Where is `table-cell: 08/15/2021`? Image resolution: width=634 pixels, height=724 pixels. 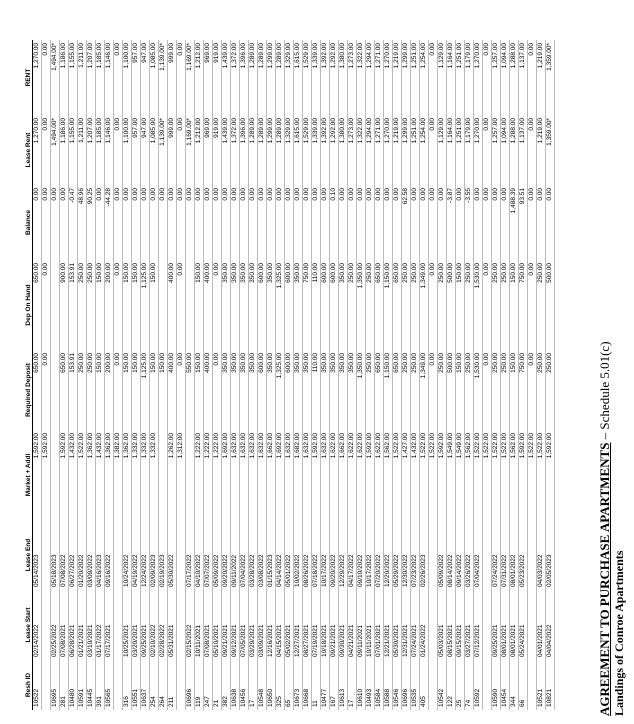
table-cell: 08/15/2021 is located at coordinates (450, 640).